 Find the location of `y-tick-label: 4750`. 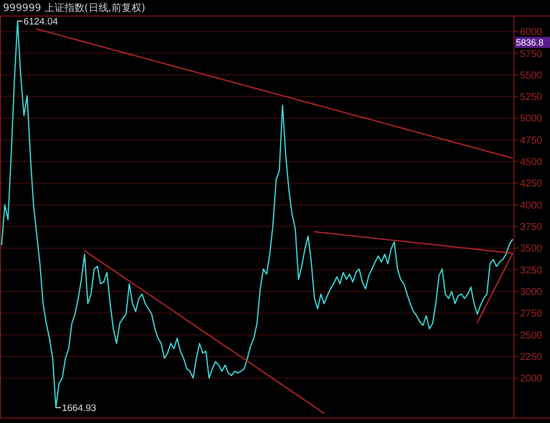

y-tick-label: 4750 is located at coordinates (531, 140).